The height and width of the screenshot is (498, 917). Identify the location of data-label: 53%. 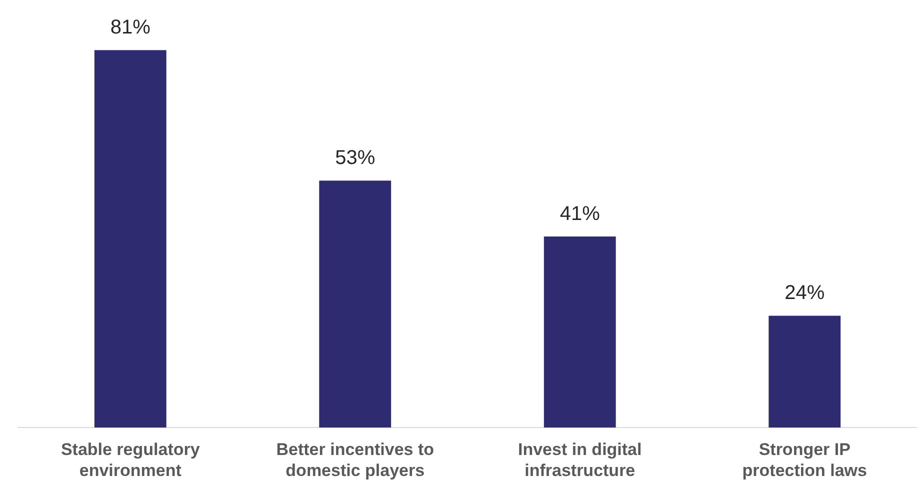
(355, 158).